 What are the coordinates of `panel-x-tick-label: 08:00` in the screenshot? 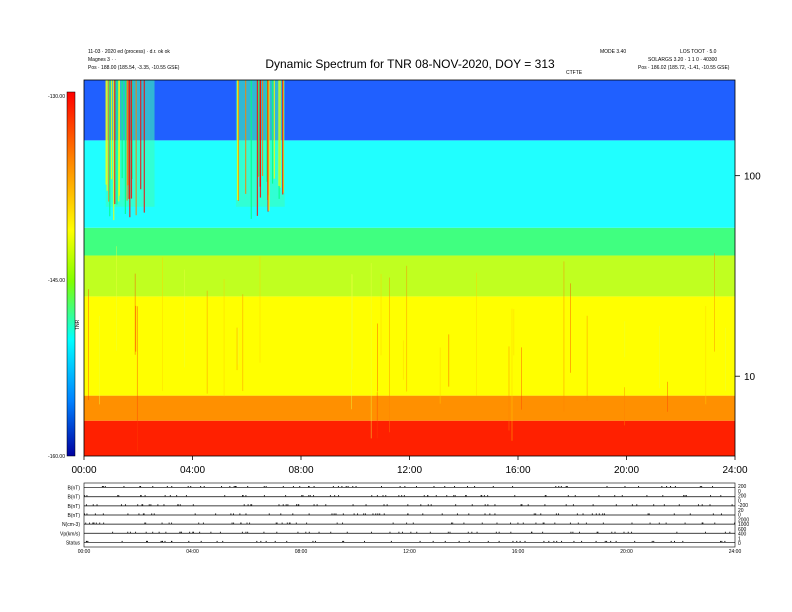 It's located at (301, 552).